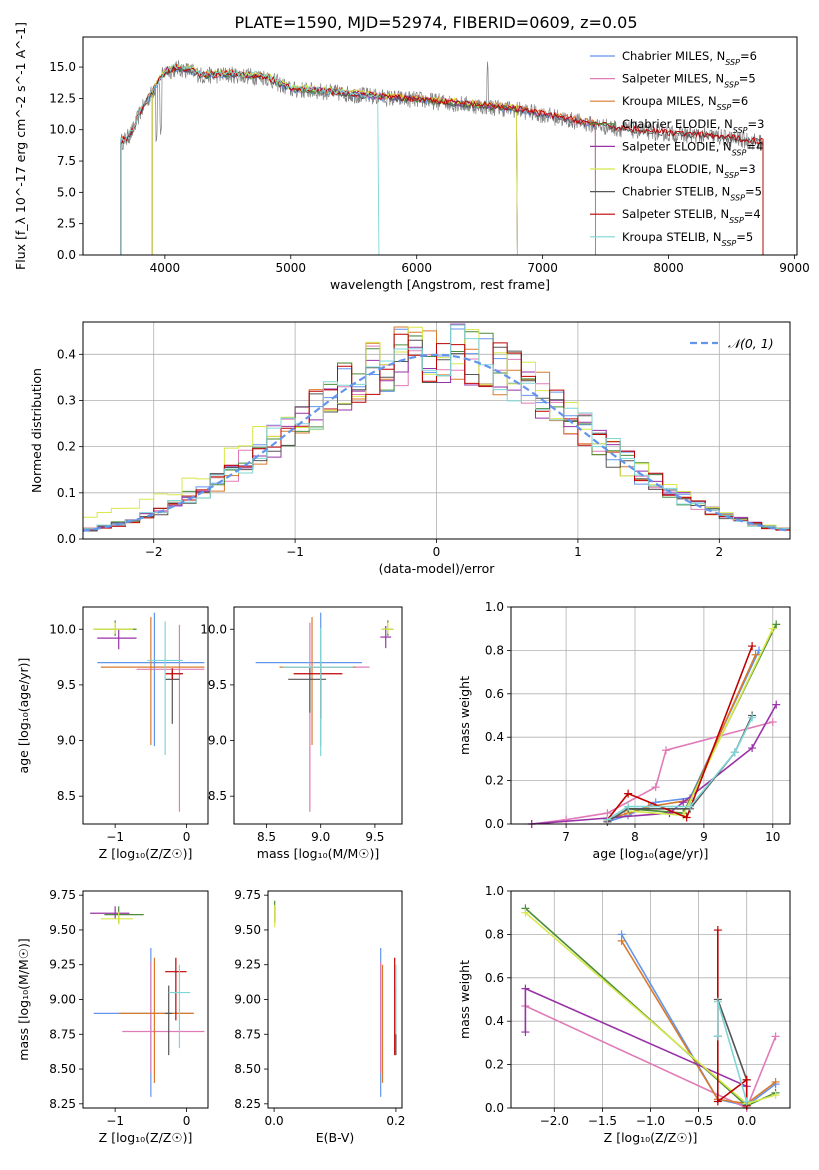  I want to click on legend-entry: Chabrier ELODIE, NSSP=3, so click(693, 126).